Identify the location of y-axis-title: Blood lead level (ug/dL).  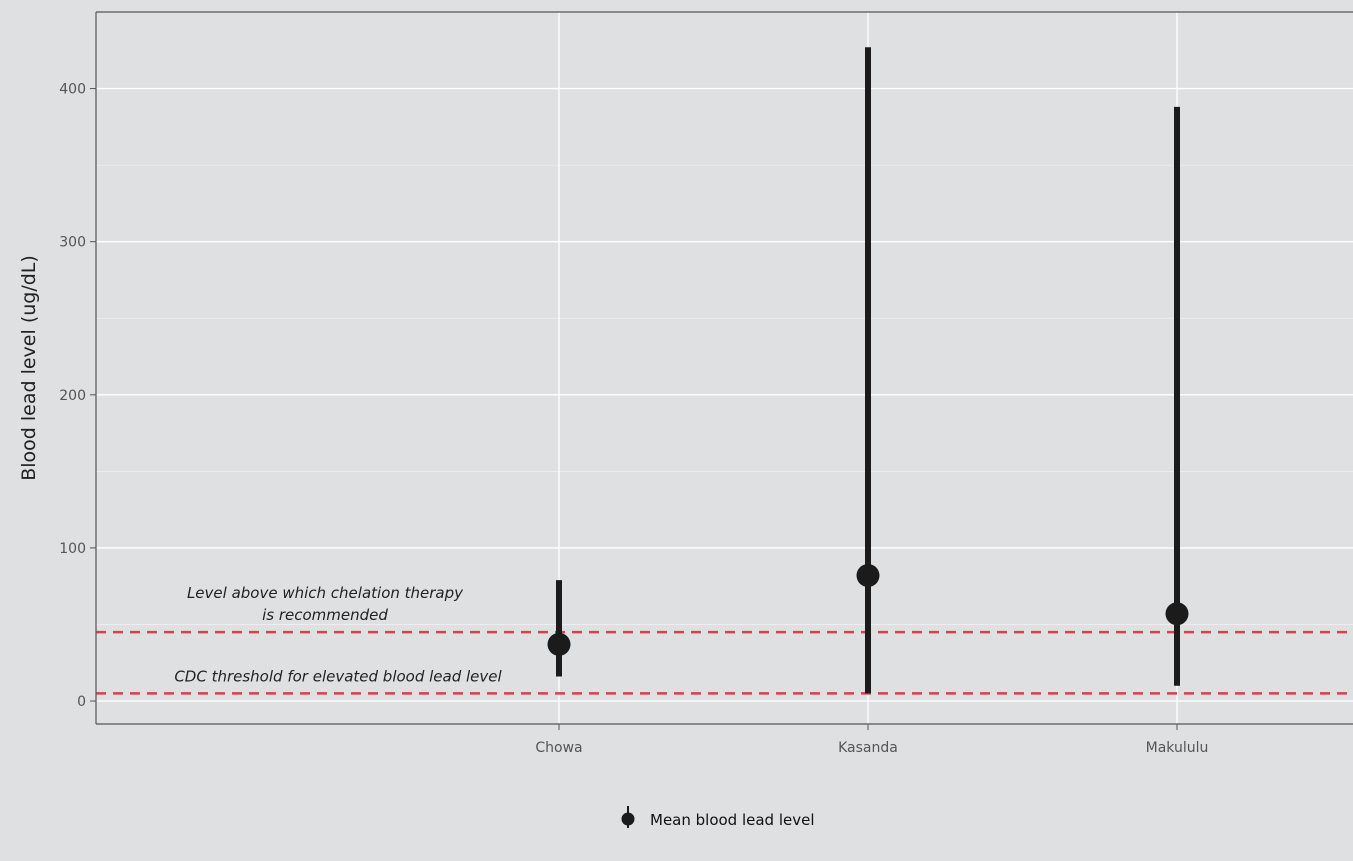
(29, 368).